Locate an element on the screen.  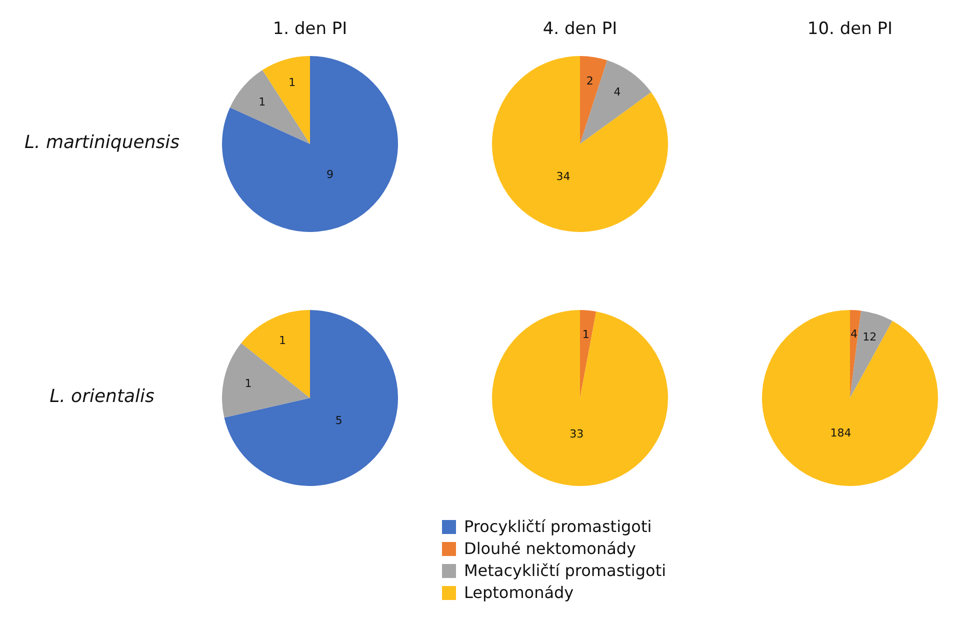
data-label: 33 is located at coordinates (577, 434).